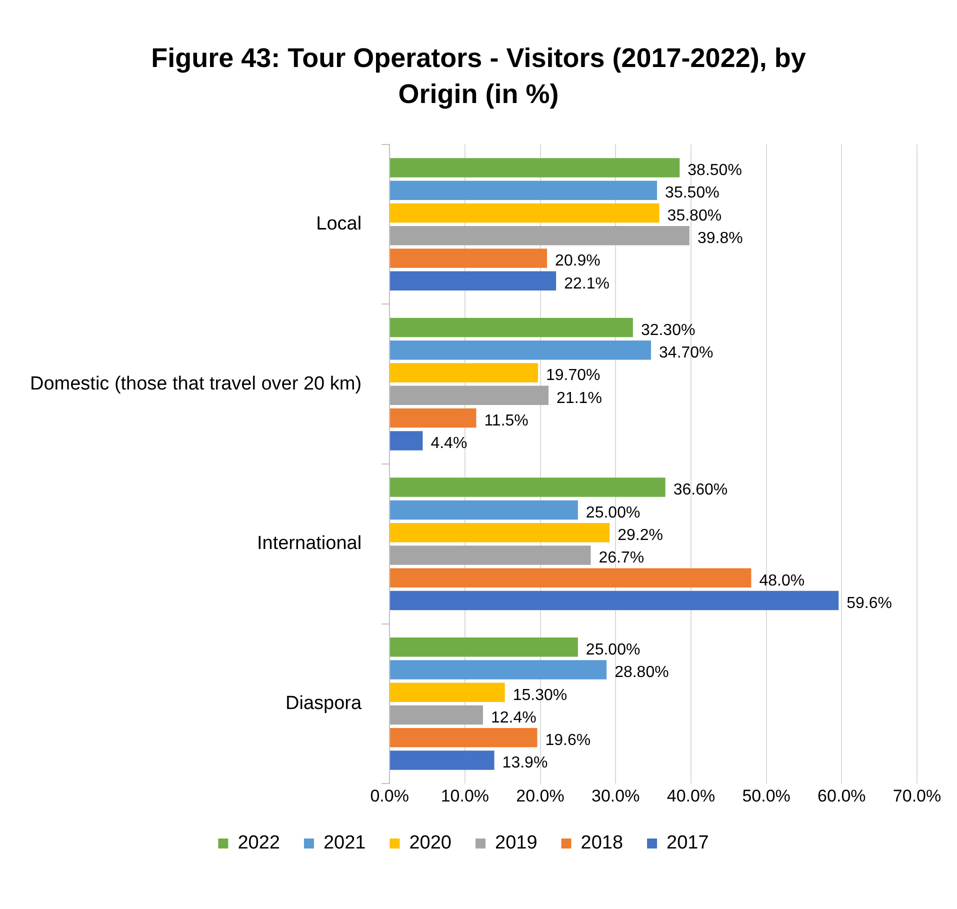 The image size is (957, 909). What do you see at coordinates (513, 717) in the screenshot?
I see `data-label: 12.4%` at bounding box center [513, 717].